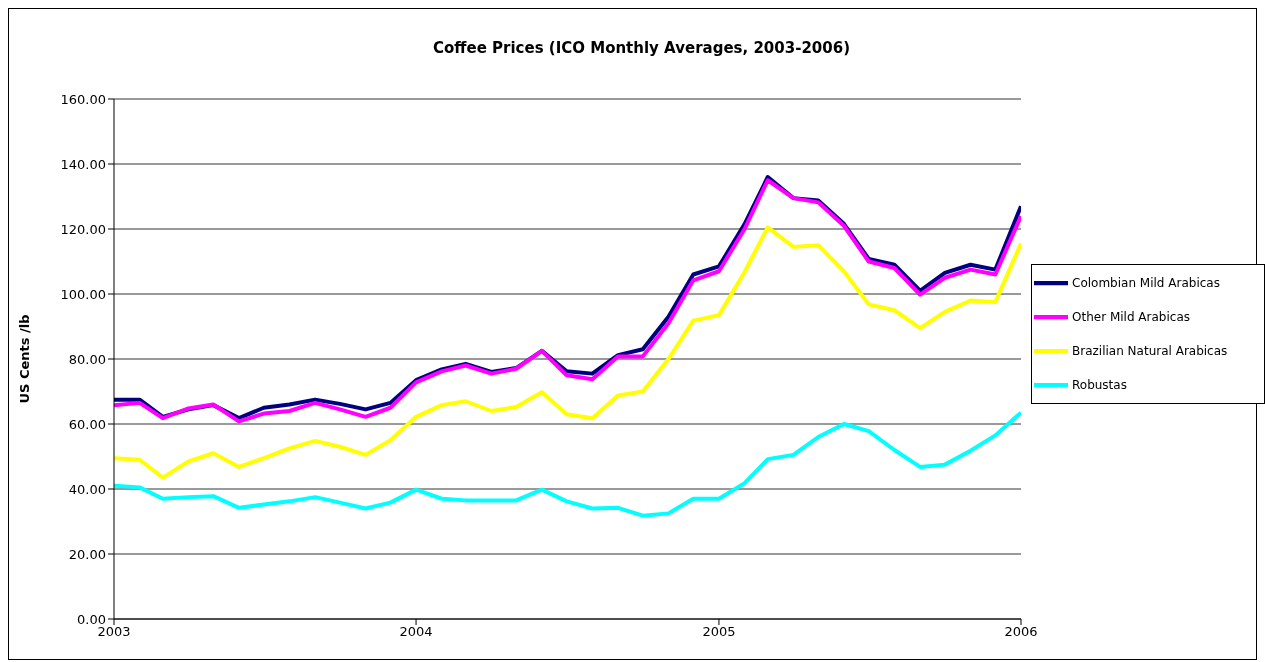  Describe the element at coordinates (114, 632) in the screenshot. I see `x-tick-label: 2003` at that location.